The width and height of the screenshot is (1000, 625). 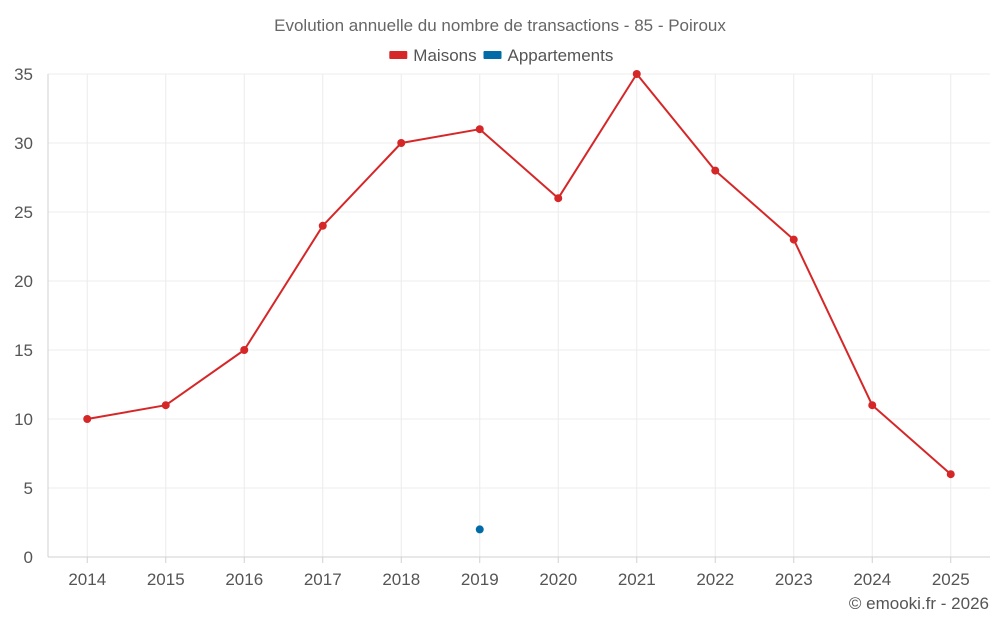 What do you see at coordinates (398, 55) in the screenshot?
I see `legend-swatch-maisons` at bounding box center [398, 55].